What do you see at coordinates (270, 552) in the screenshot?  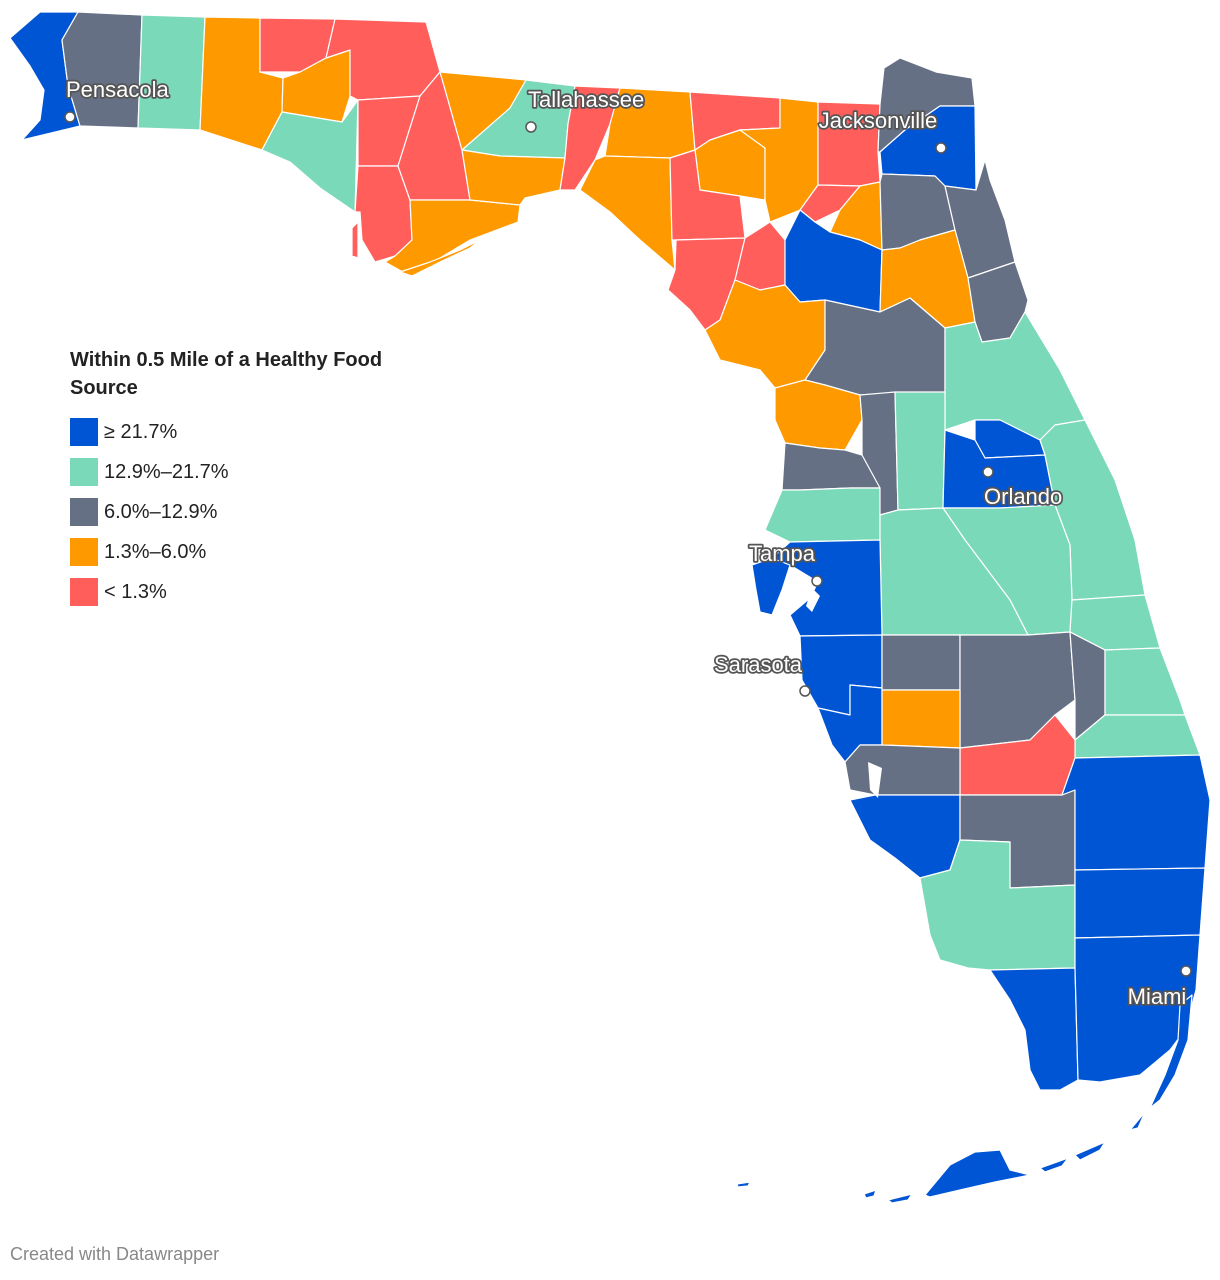 I see `legend-item-4: 1.3%–6.0%` at bounding box center [270, 552].